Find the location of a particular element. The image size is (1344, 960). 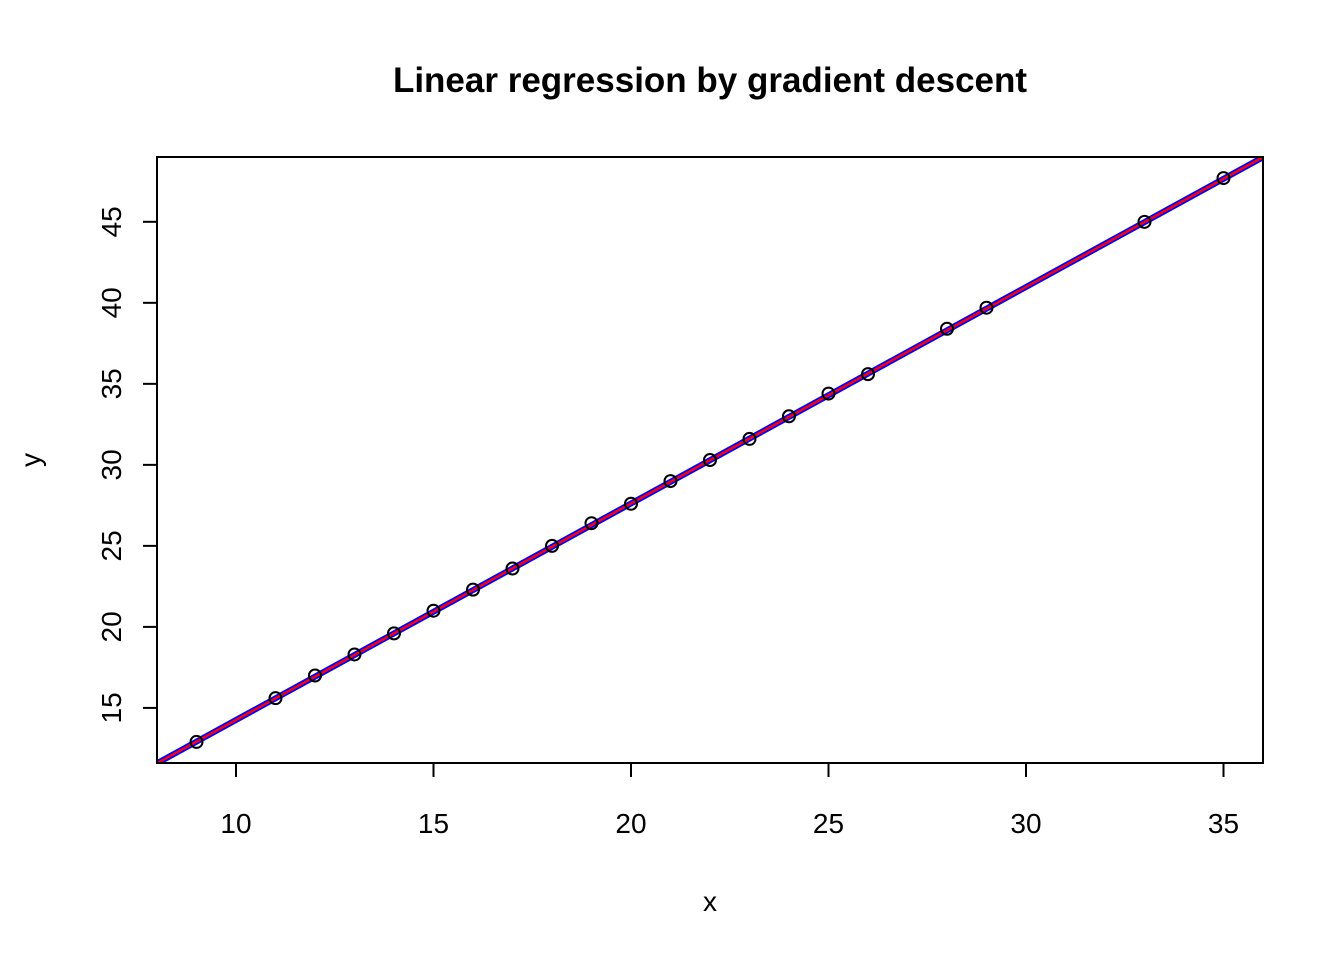

x-tick-label: 15 is located at coordinates (433, 823).